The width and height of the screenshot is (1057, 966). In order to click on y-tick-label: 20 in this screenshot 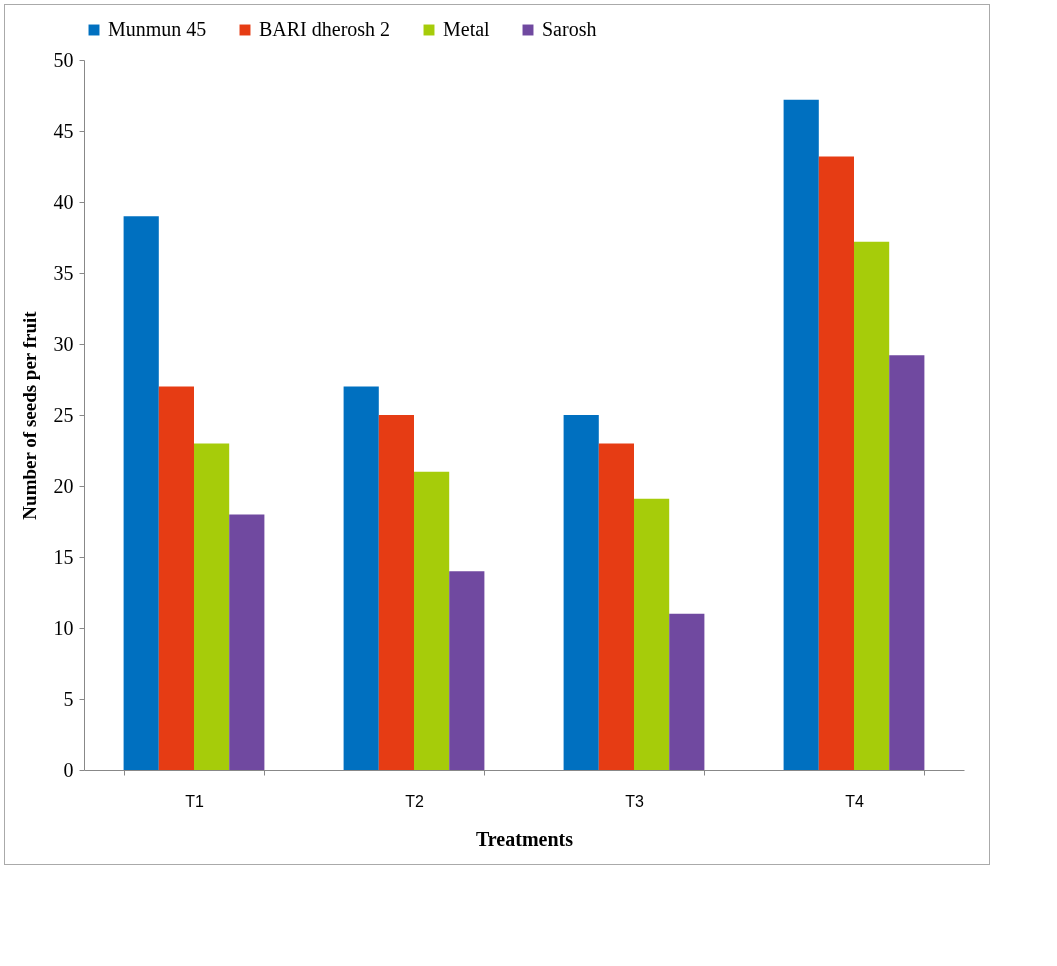, I will do `click(63, 485)`.